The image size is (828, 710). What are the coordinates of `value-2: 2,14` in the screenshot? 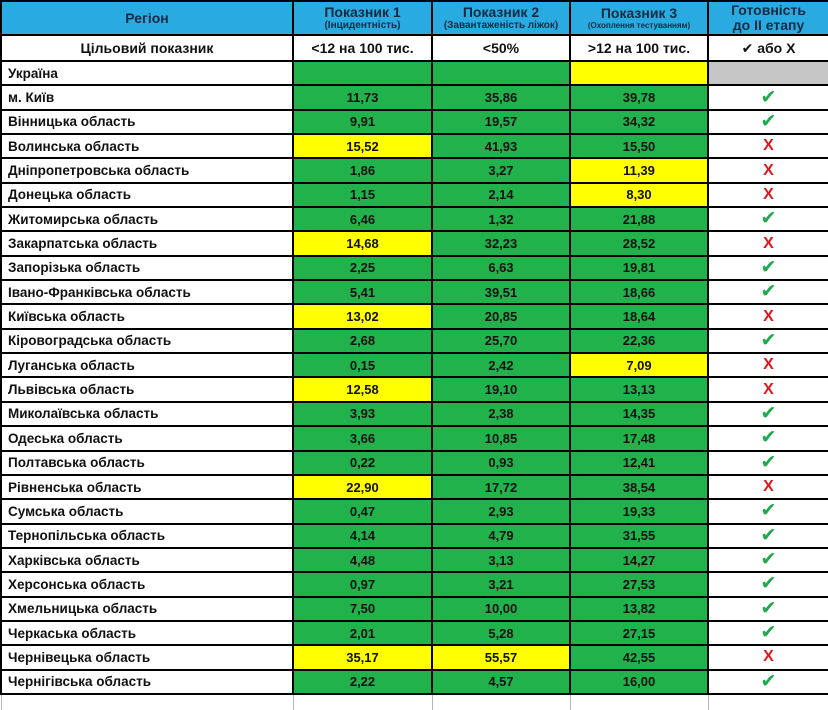 It's located at (501, 195).